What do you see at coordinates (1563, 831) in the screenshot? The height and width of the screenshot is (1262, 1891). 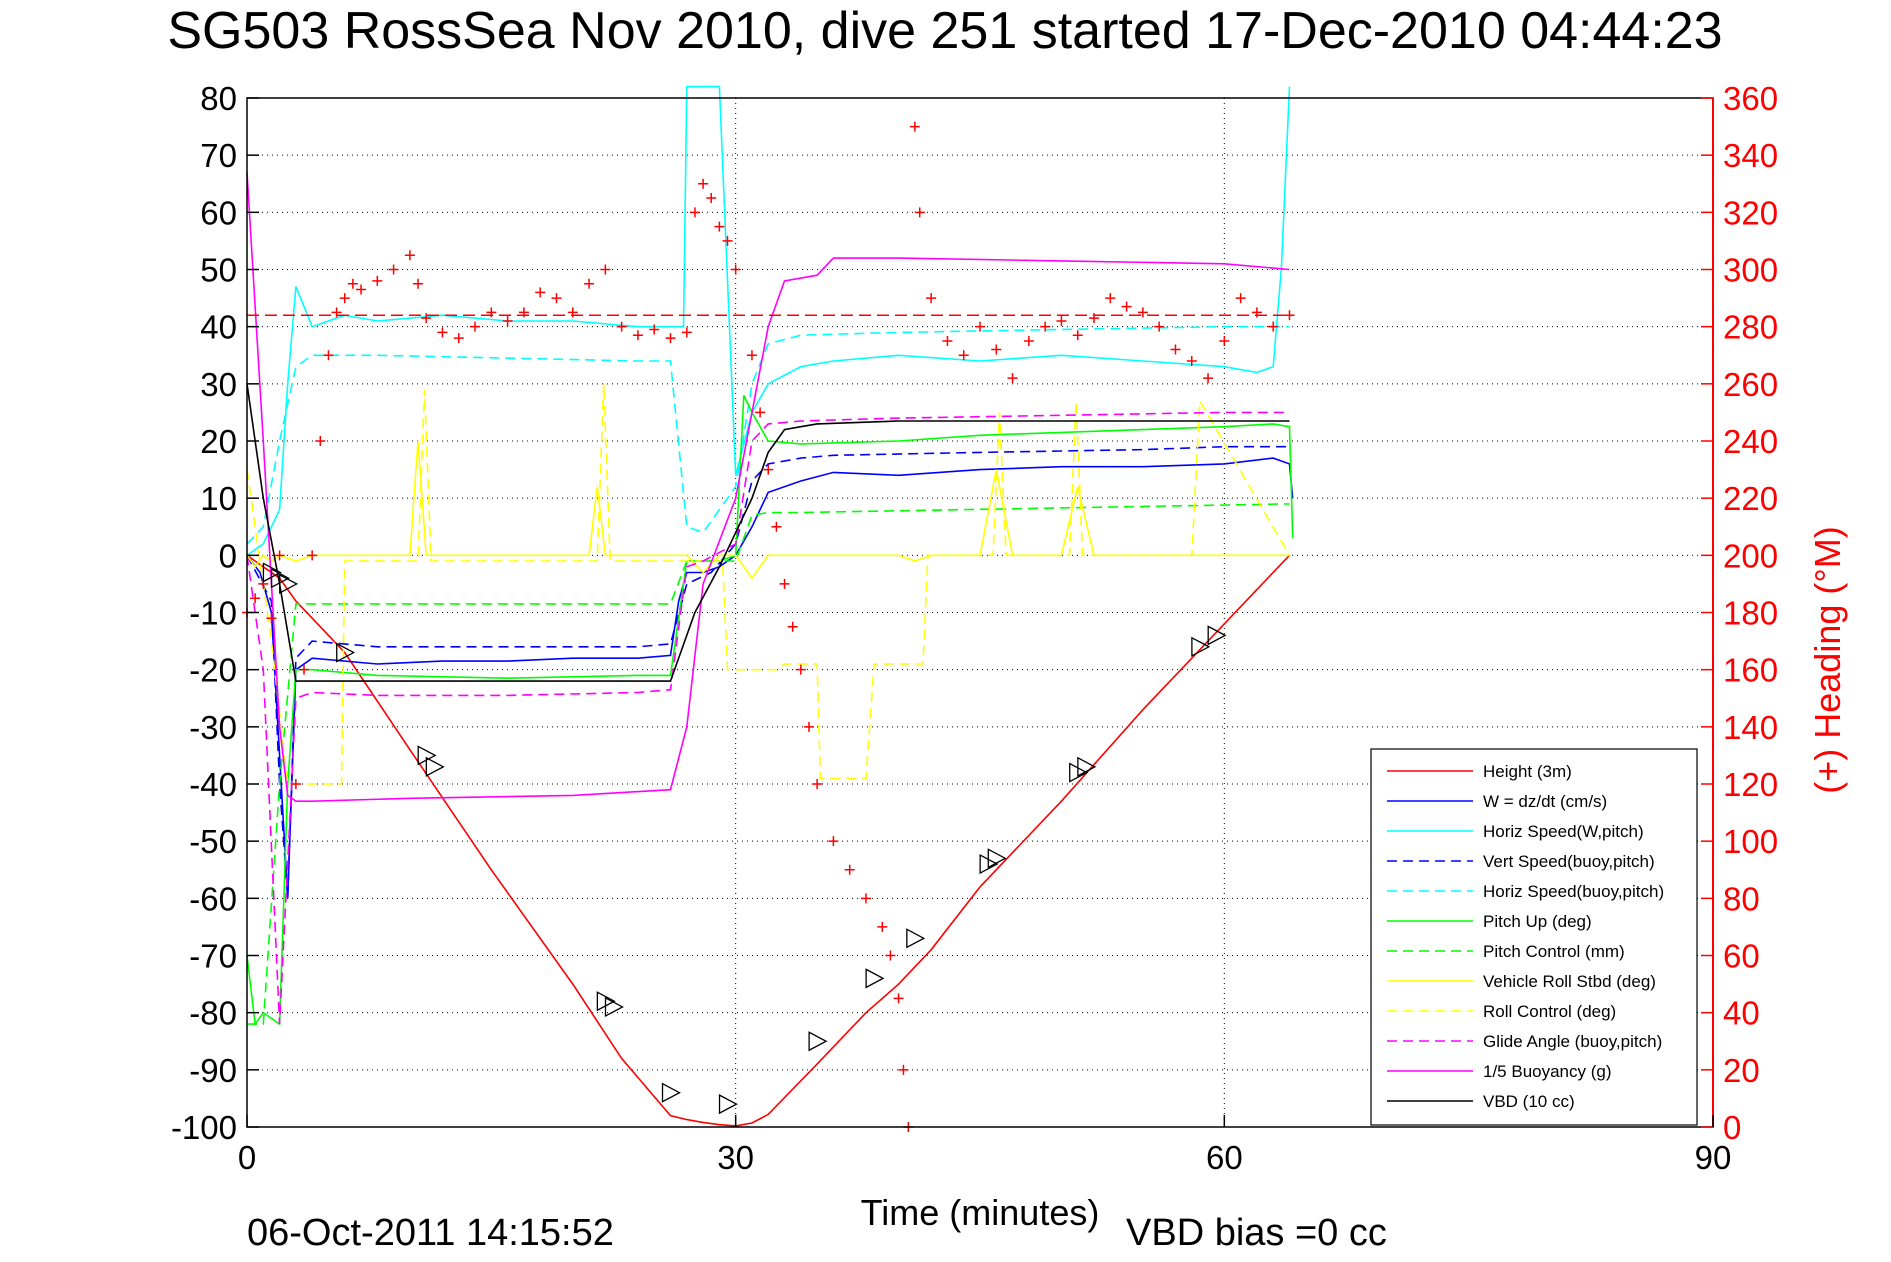 I see `legend-label: Horiz Speed(W,pitch)` at bounding box center [1563, 831].